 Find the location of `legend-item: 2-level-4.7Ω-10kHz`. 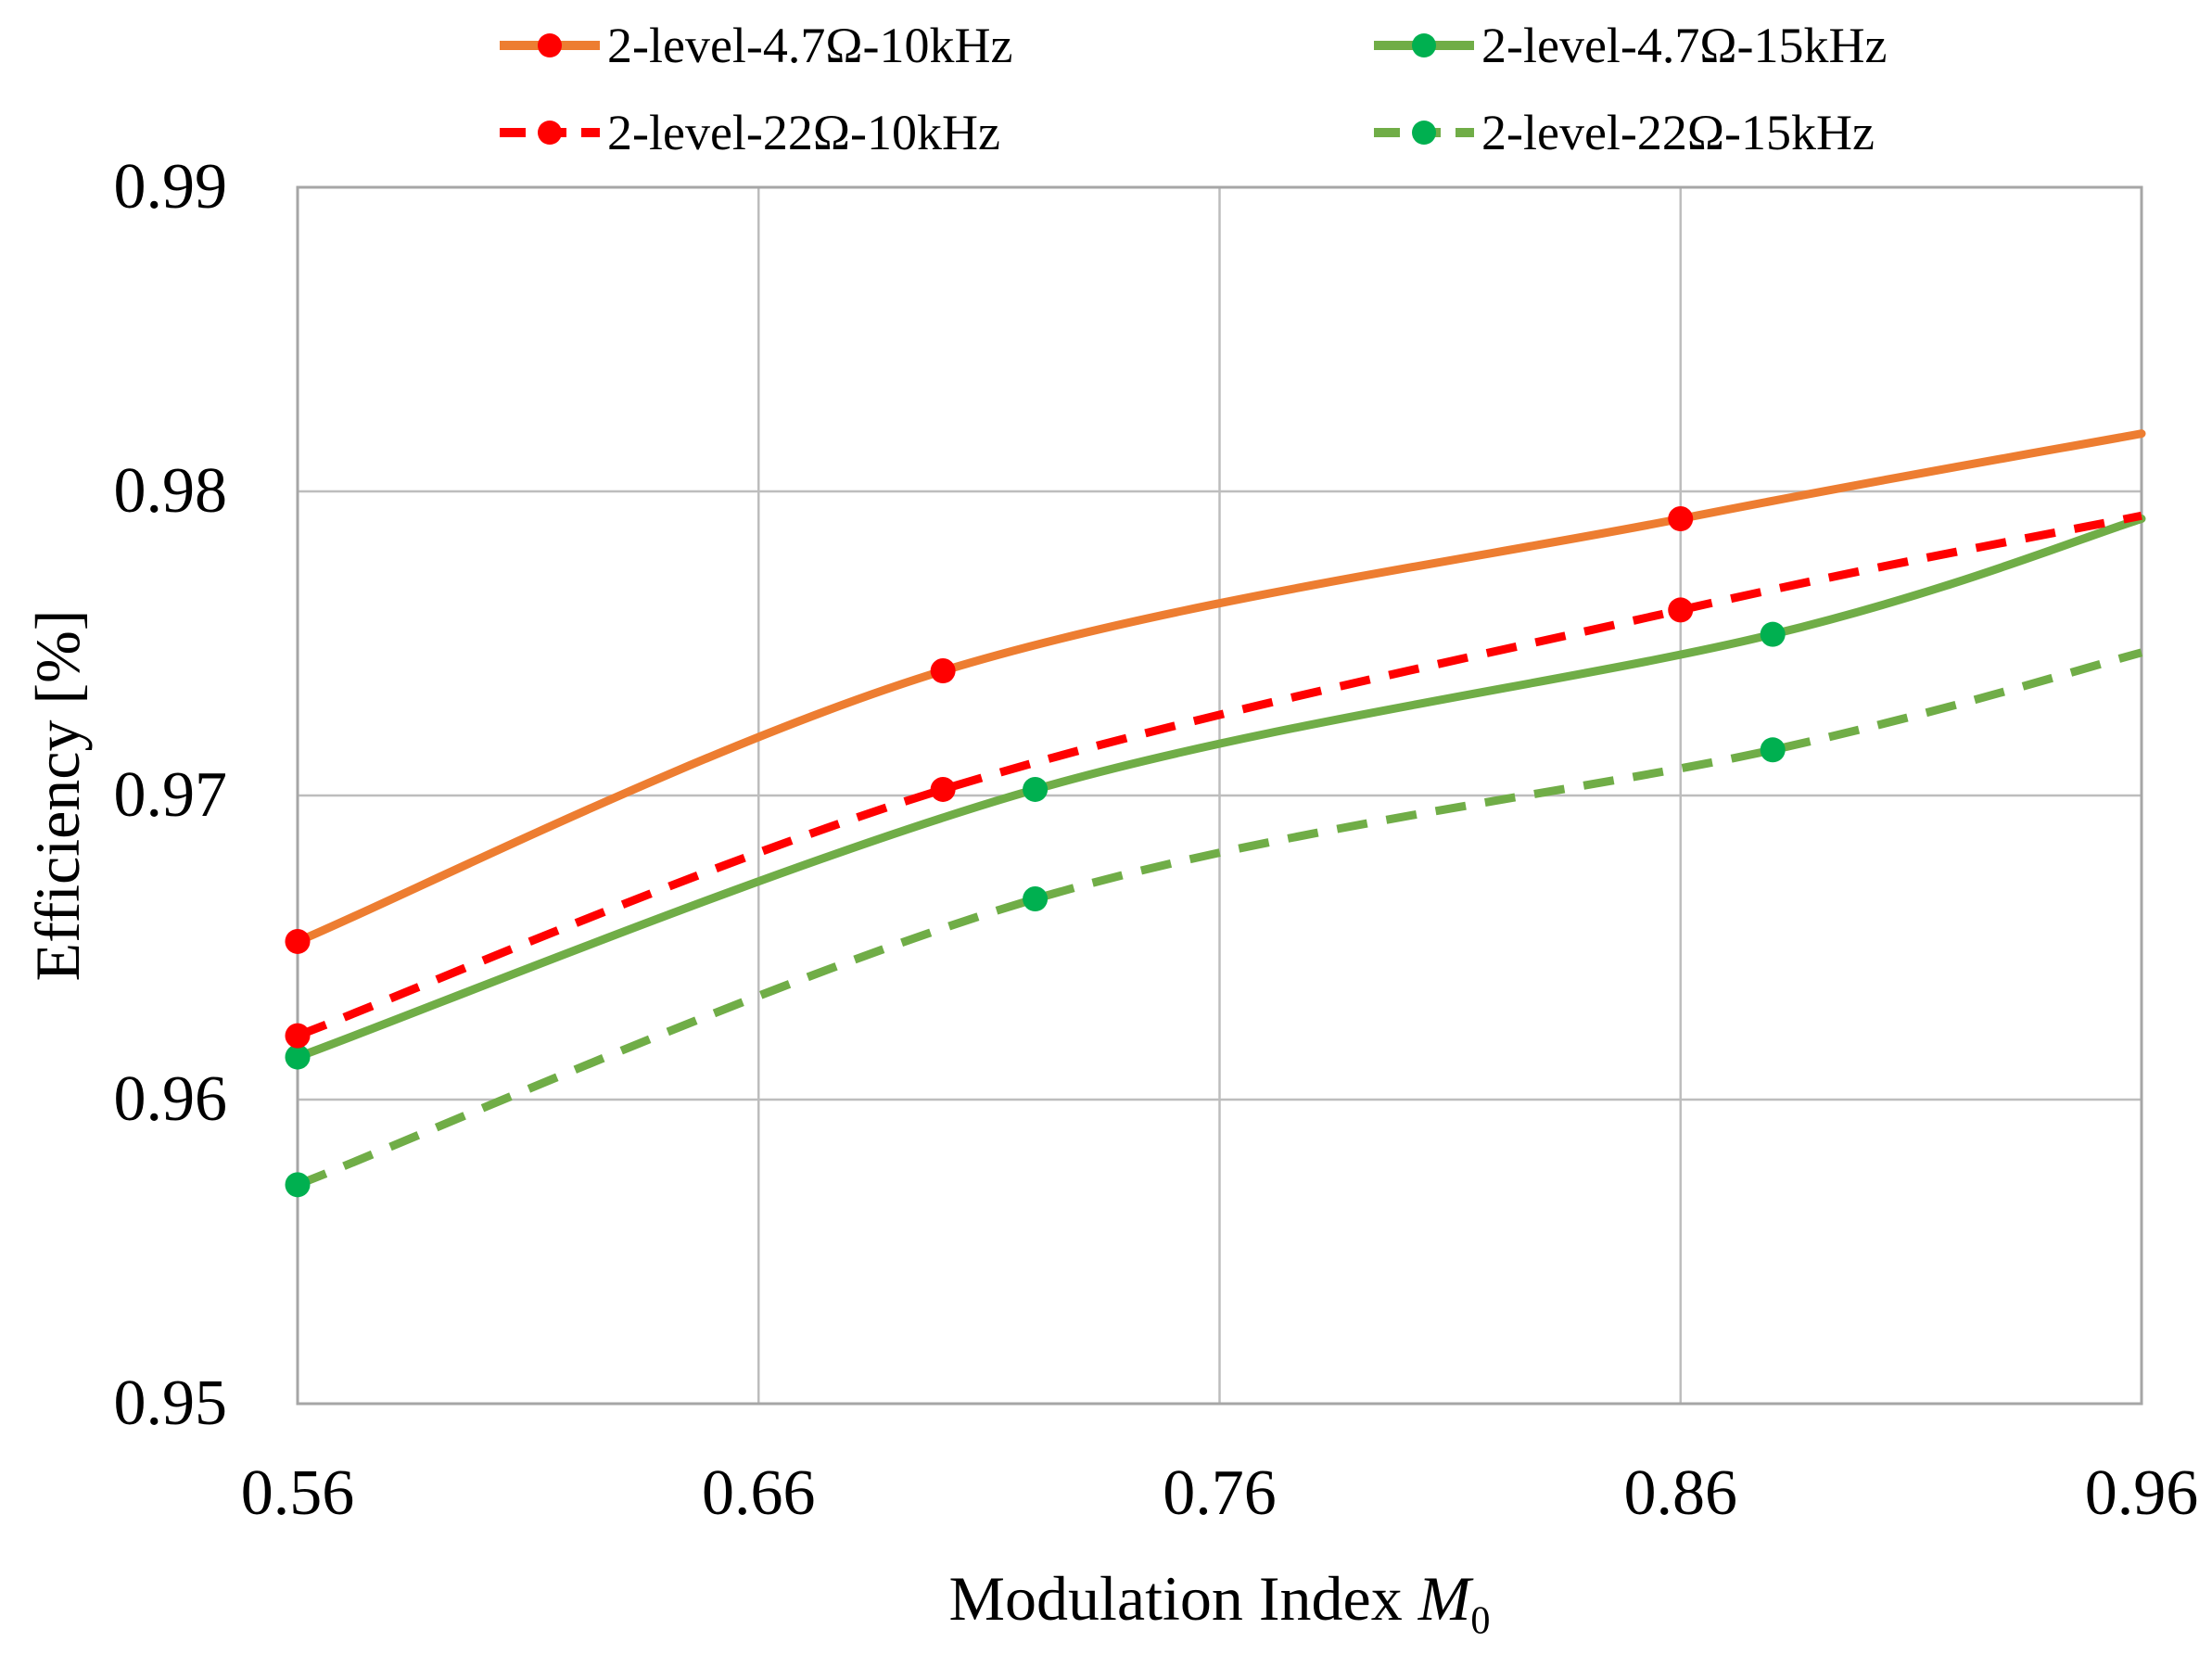

legend-item: 2-level-4.7Ω-10kHz is located at coordinates (755, 45).